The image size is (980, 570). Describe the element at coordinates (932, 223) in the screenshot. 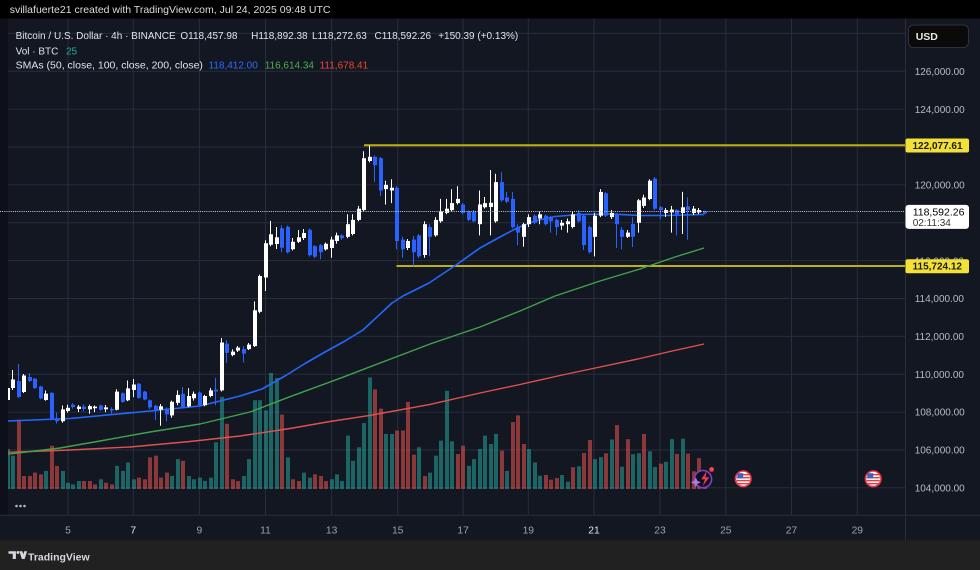

I see `svg-text: 02:11:34` at that location.